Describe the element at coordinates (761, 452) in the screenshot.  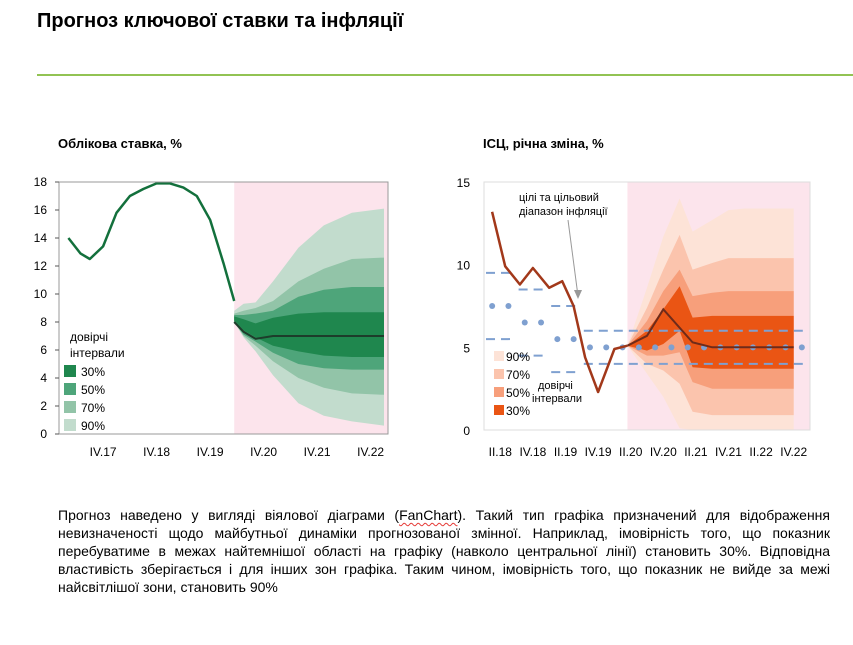
I see `x-tick-label: II.22` at that location.